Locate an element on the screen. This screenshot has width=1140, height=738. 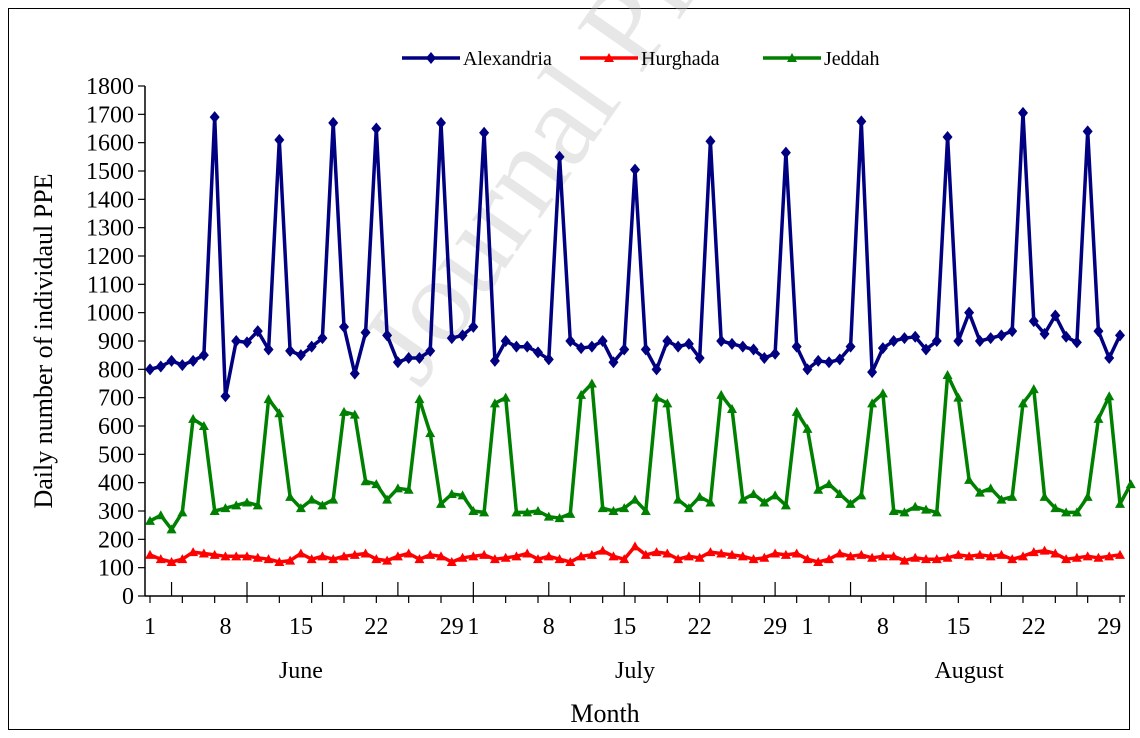
y-tick-label: 1500 is located at coordinates (110, 172).